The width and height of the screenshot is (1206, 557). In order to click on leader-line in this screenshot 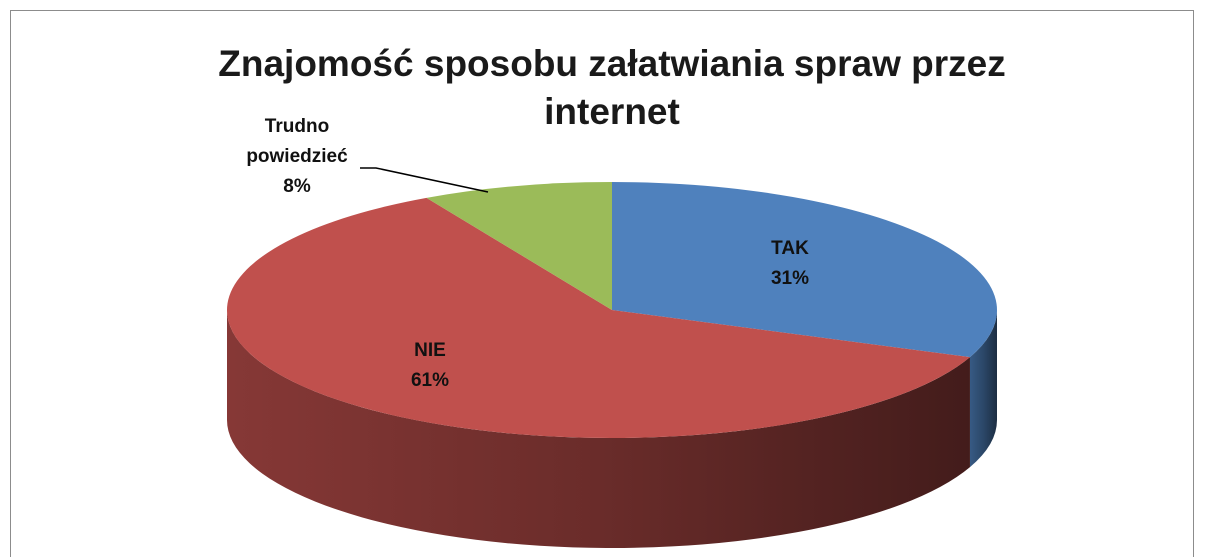, I will do `click(424, 180)`.